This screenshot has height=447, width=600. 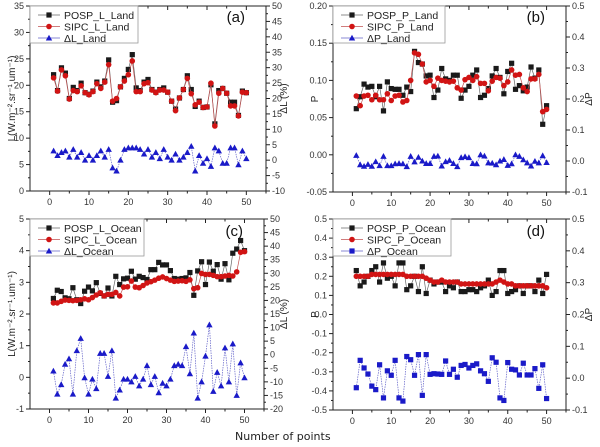 I want to click on y-axis-label: L(W.m⁻².sr⁻¹.um⁻¹), so click(x=12, y=314).